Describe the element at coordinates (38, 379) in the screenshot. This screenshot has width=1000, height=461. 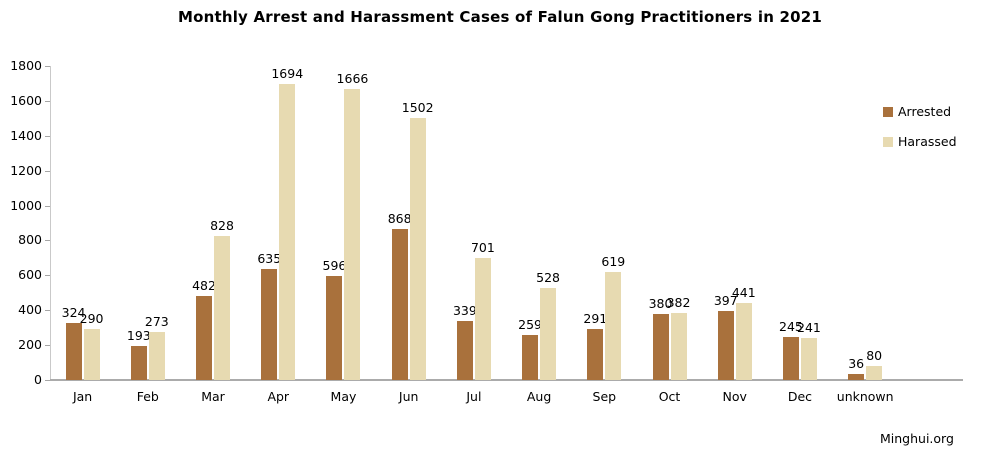
I see `y-axis-tick-label: 0` at that location.